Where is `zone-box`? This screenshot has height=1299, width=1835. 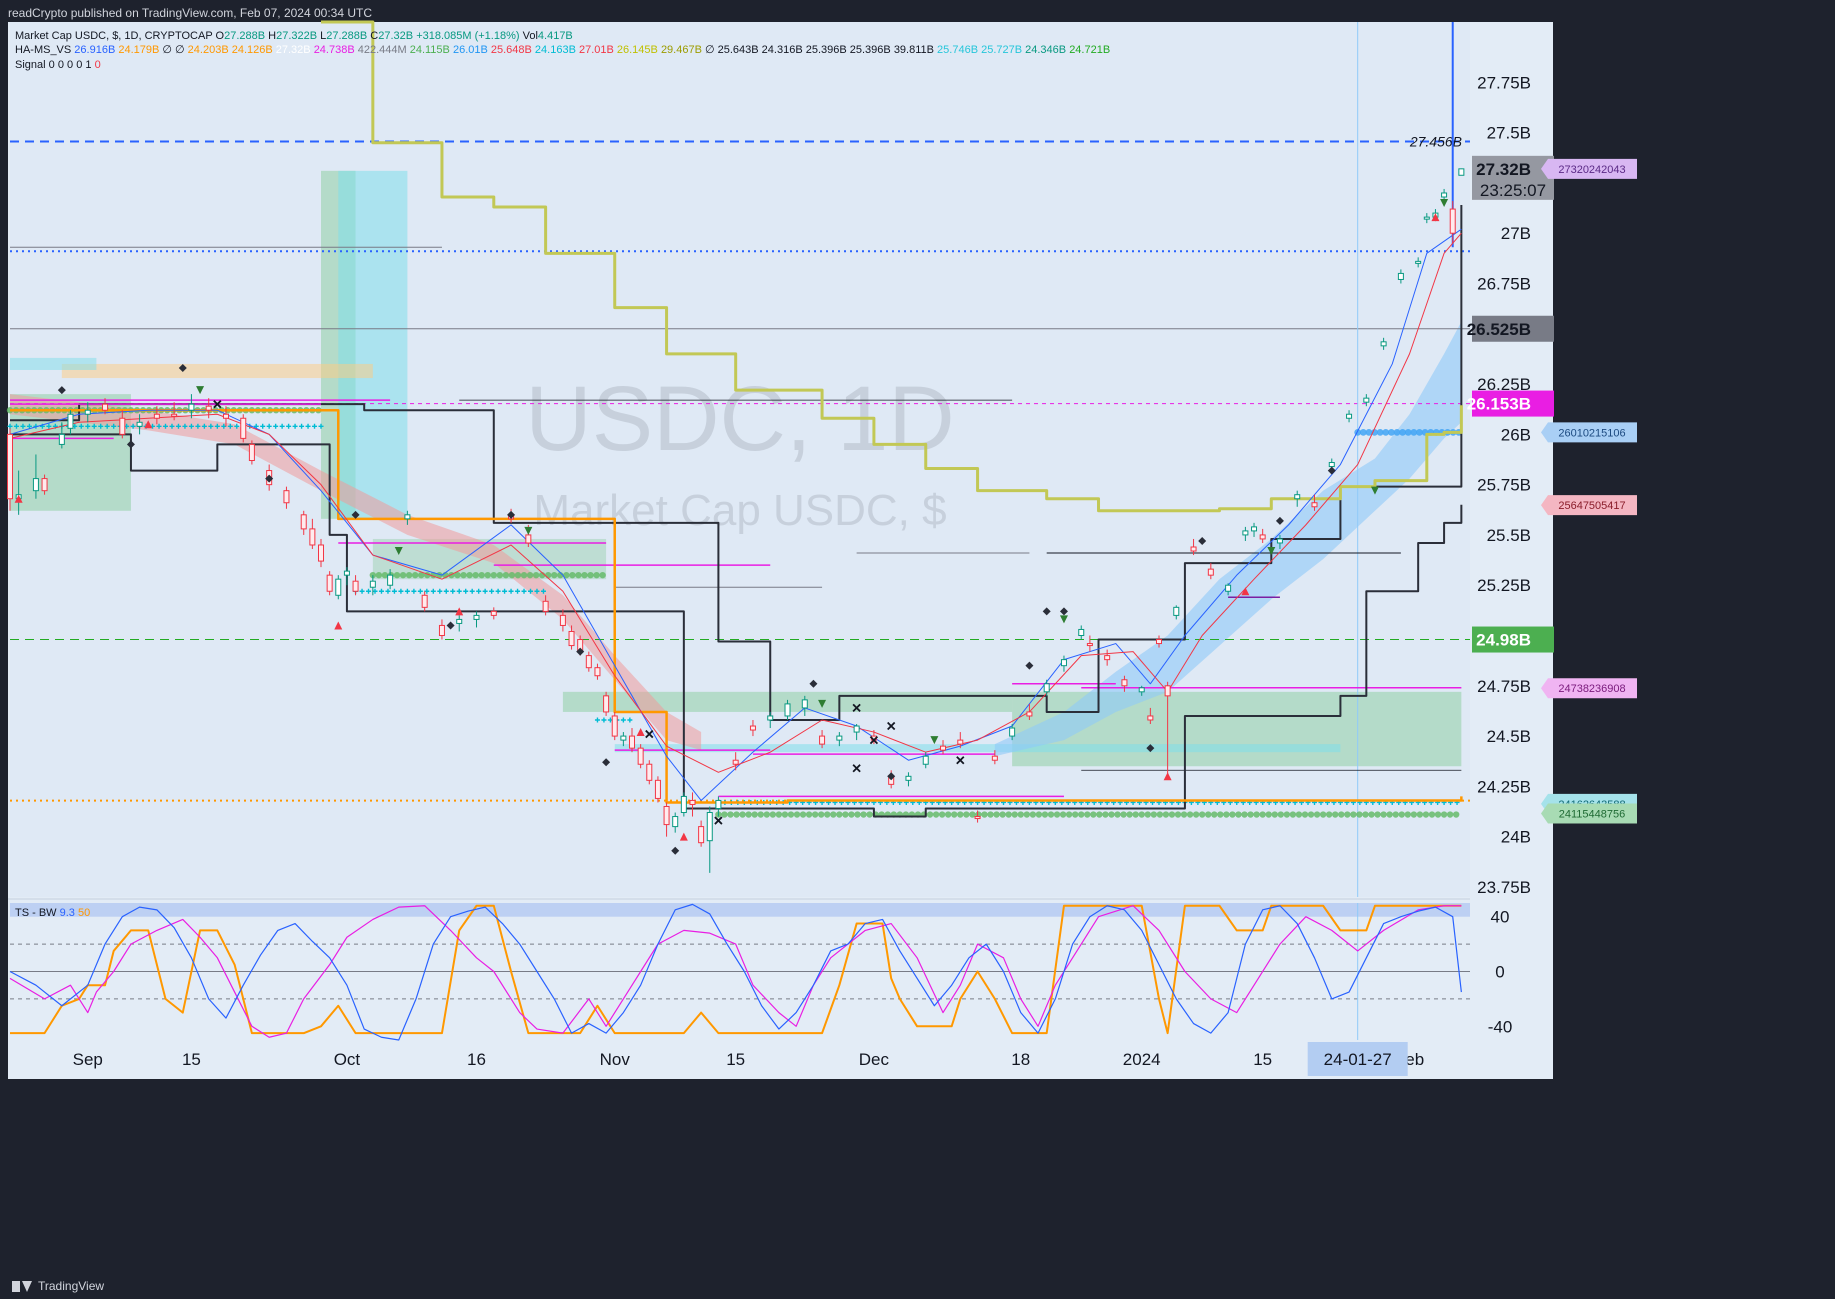
zone-box is located at coordinates (217, 371).